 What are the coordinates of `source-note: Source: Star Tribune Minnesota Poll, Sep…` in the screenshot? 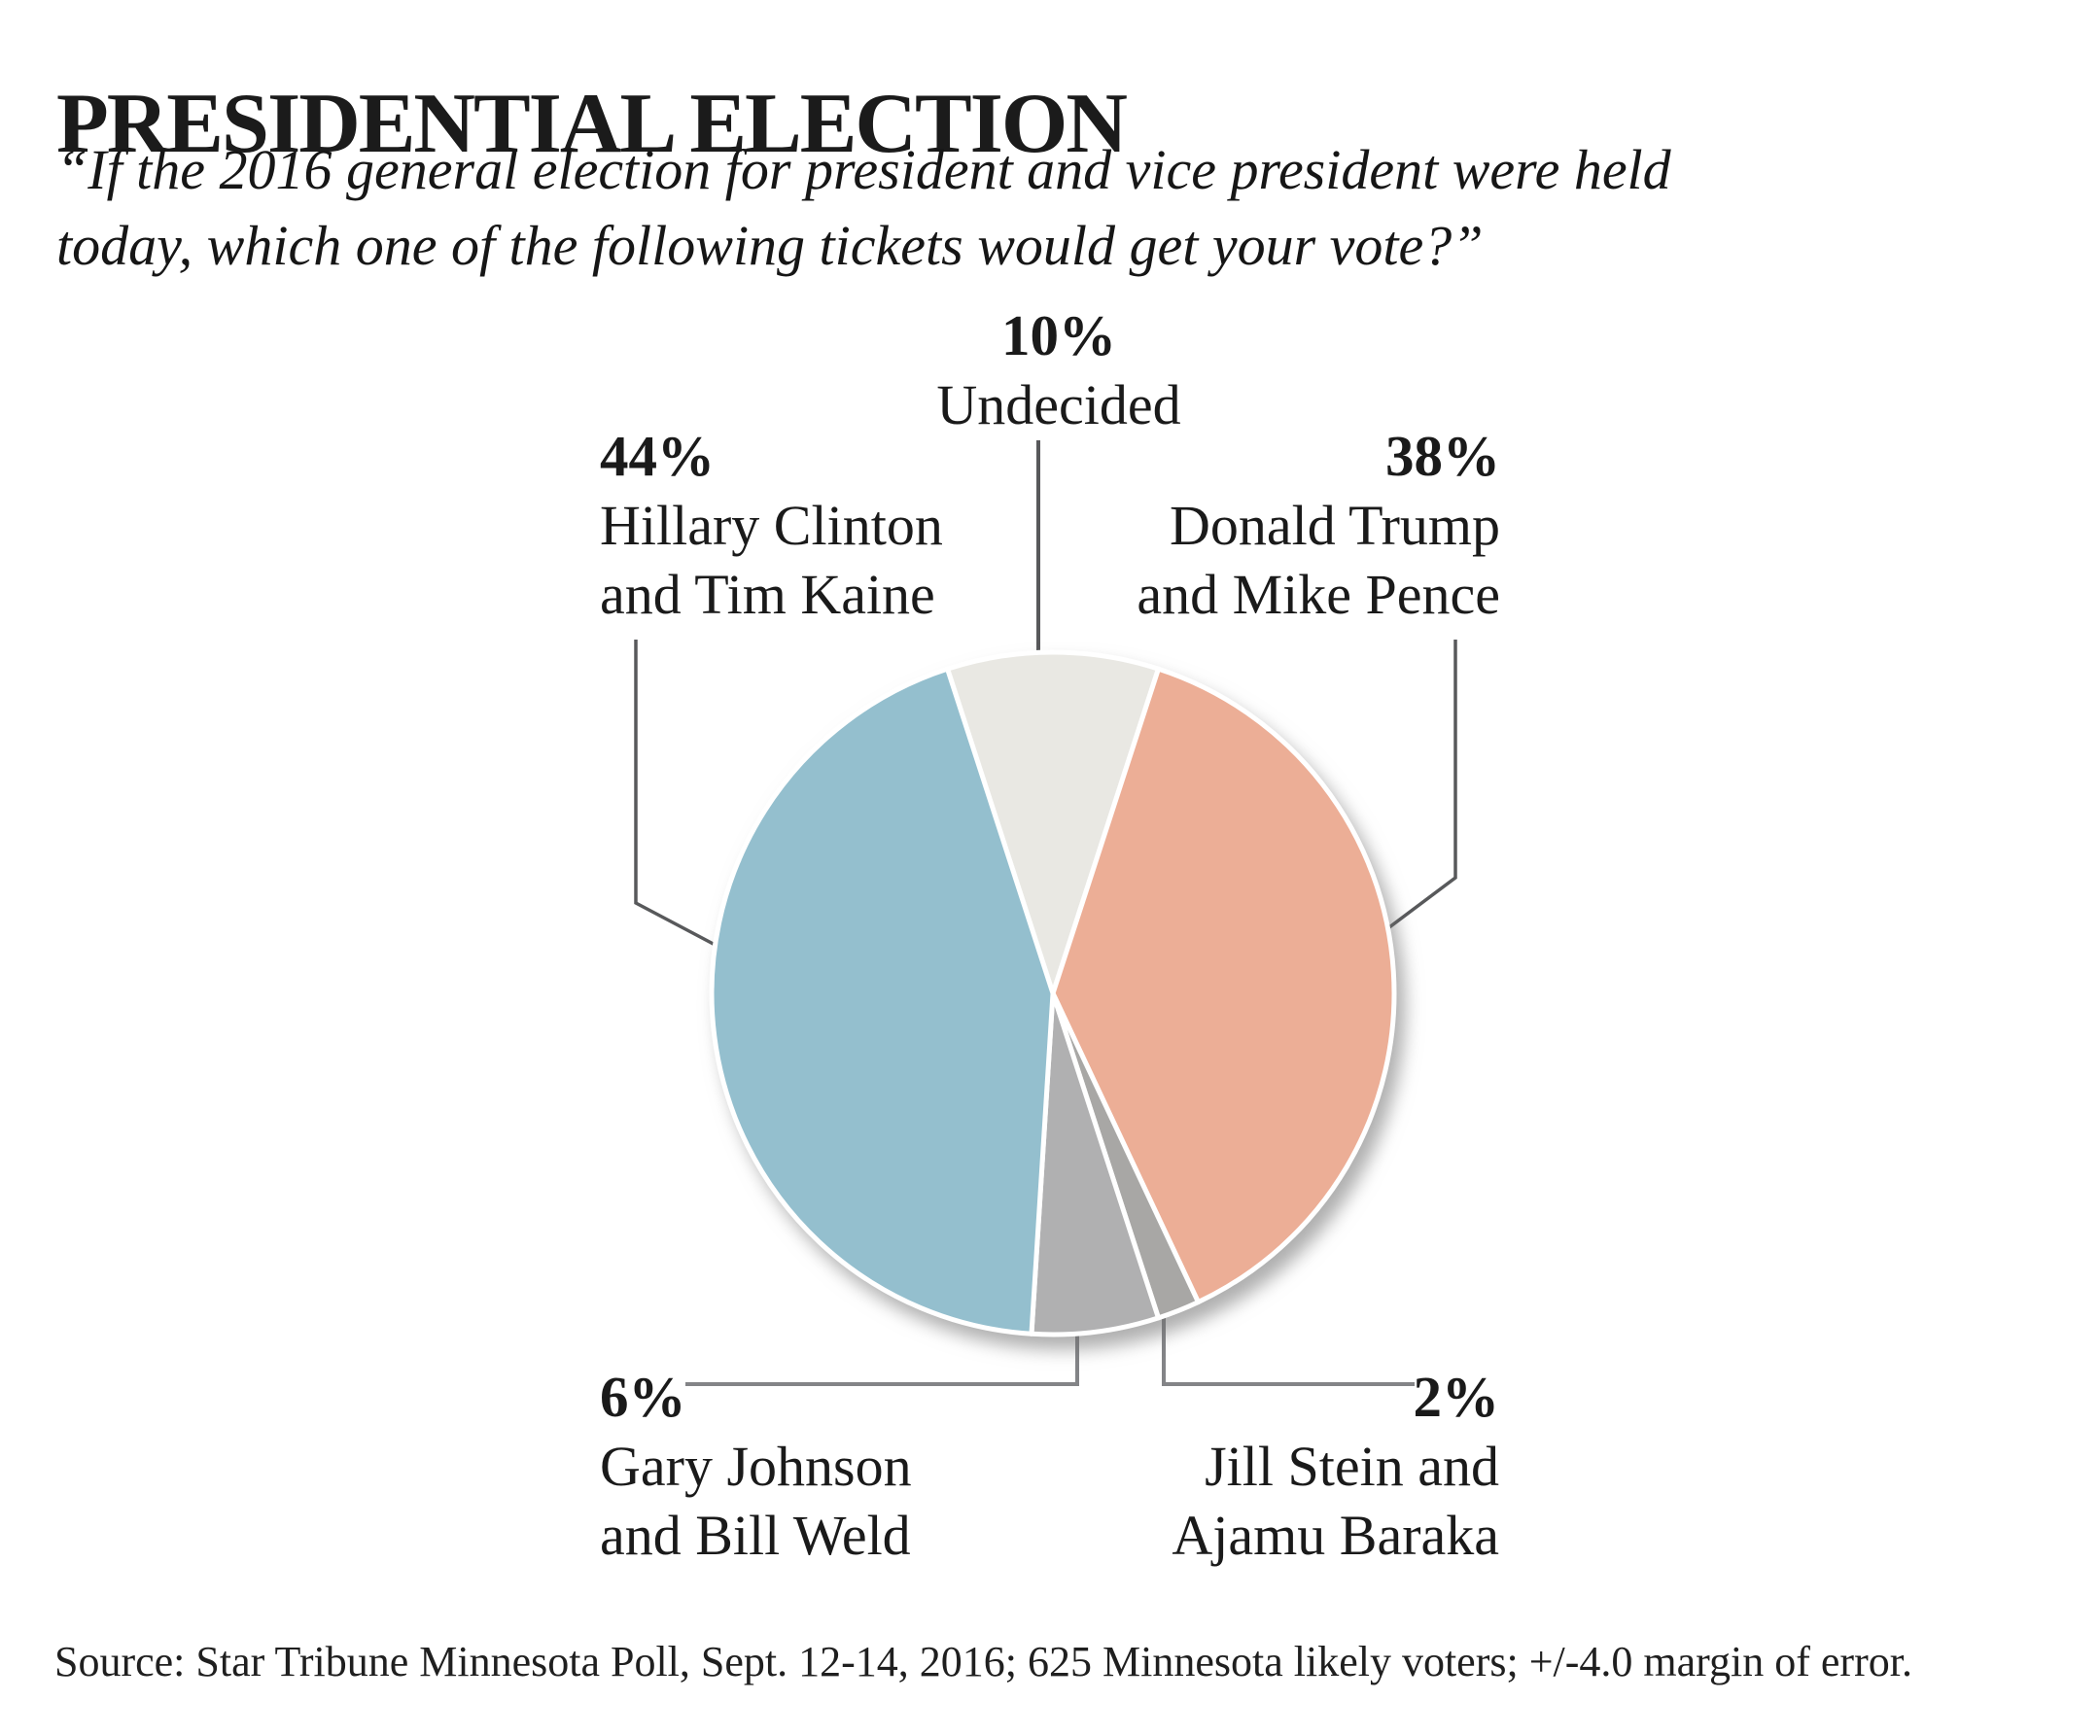 It's located at (983, 1662).